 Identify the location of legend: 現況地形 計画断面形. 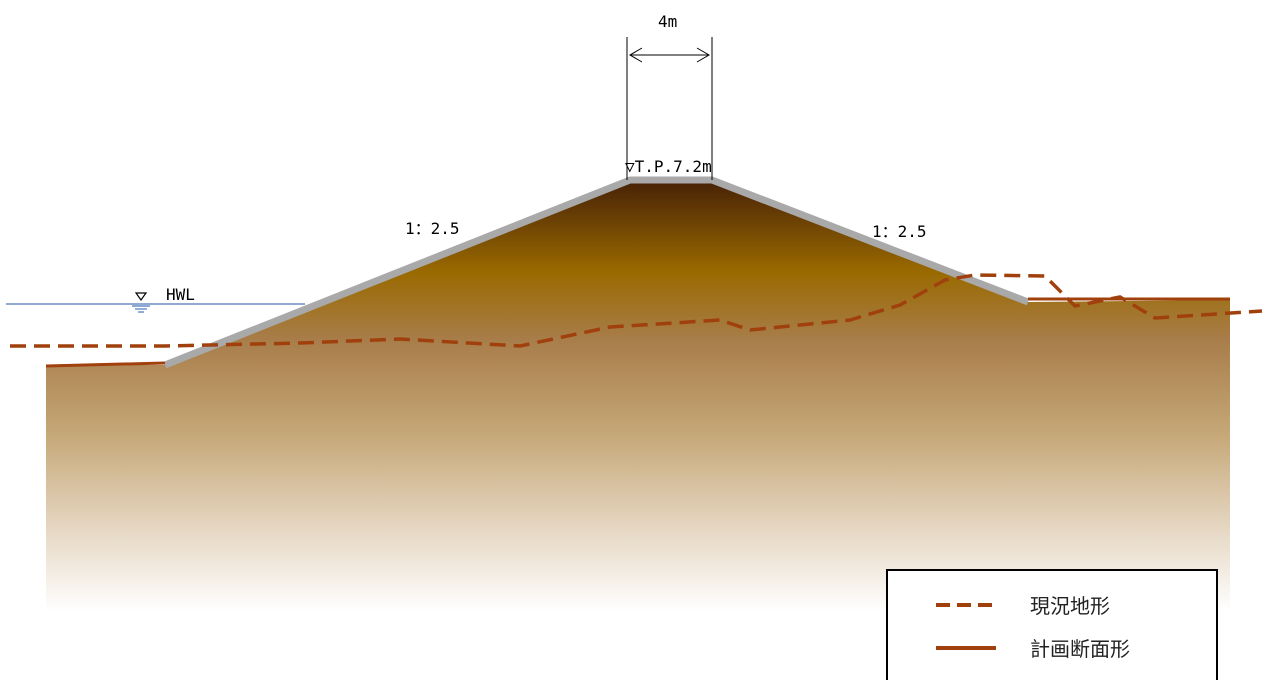
(1052, 624).